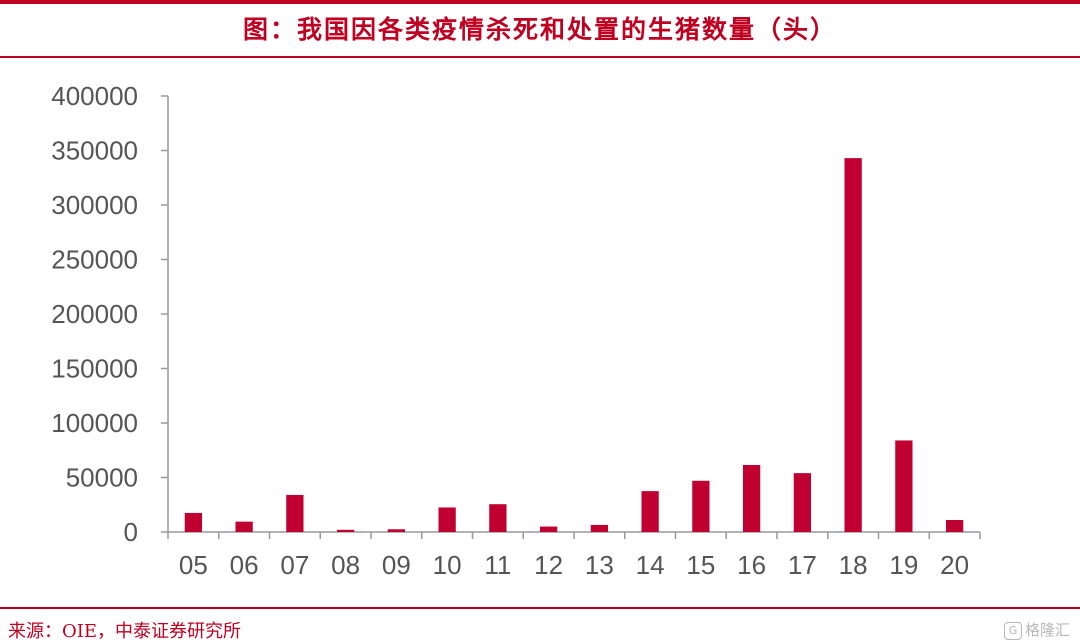  I want to click on y-tick-label: 400000, so click(94, 96).